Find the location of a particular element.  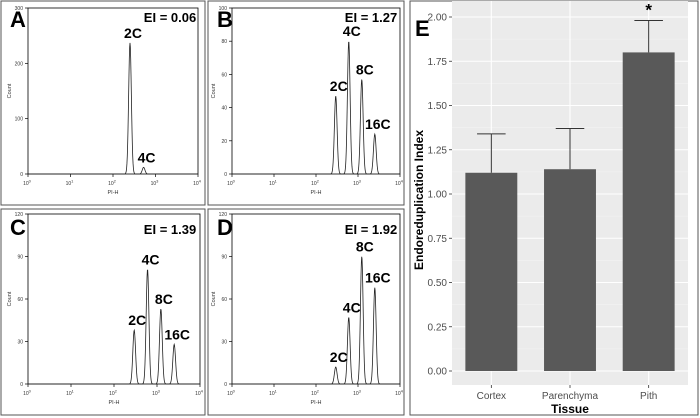

ei-label: EI = 1.39 is located at coordinates (170, 229).